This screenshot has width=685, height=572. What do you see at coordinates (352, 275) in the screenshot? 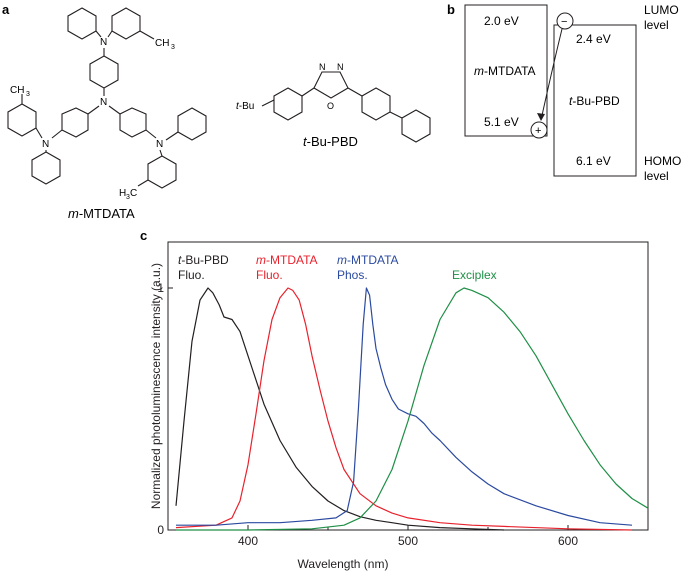
I see `legend-mtdata-phos-line2: Phos.` at bounding box center [352, 275].